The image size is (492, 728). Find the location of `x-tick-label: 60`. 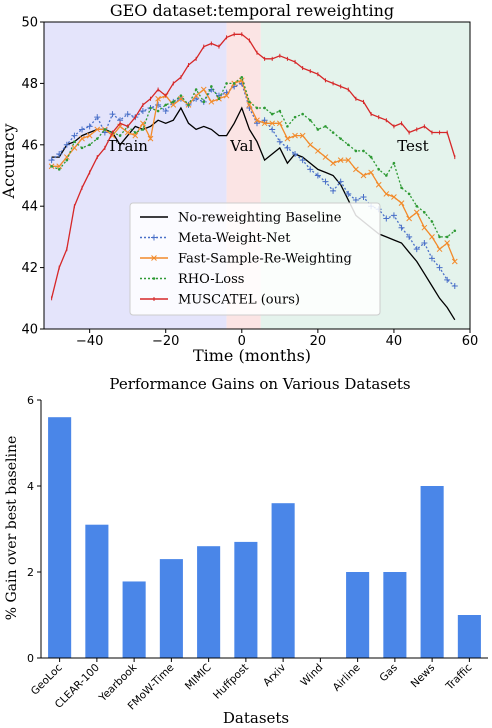

x-tick-label: 60 is located at coordinates (470, 341).